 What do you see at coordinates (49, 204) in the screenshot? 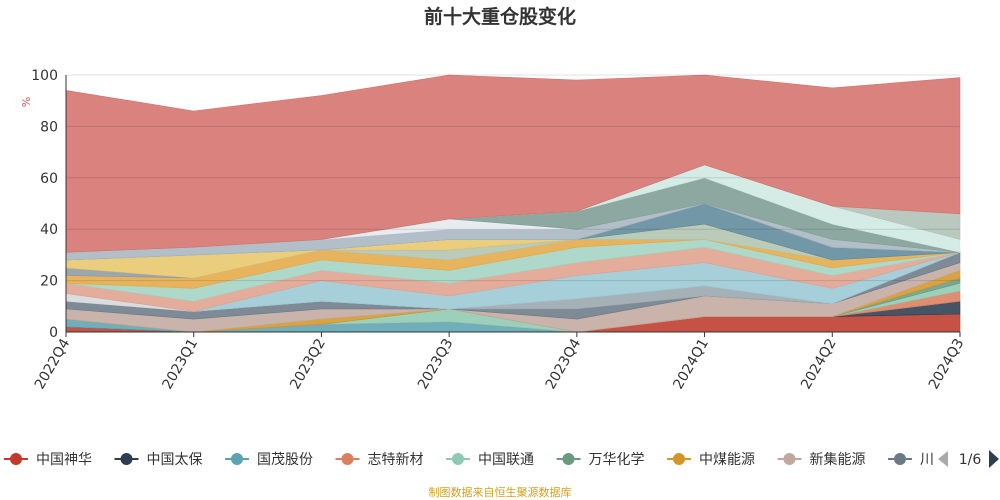
I see `y-axis: 0 20 40 60 80 100` at bounding box center [49, 204].